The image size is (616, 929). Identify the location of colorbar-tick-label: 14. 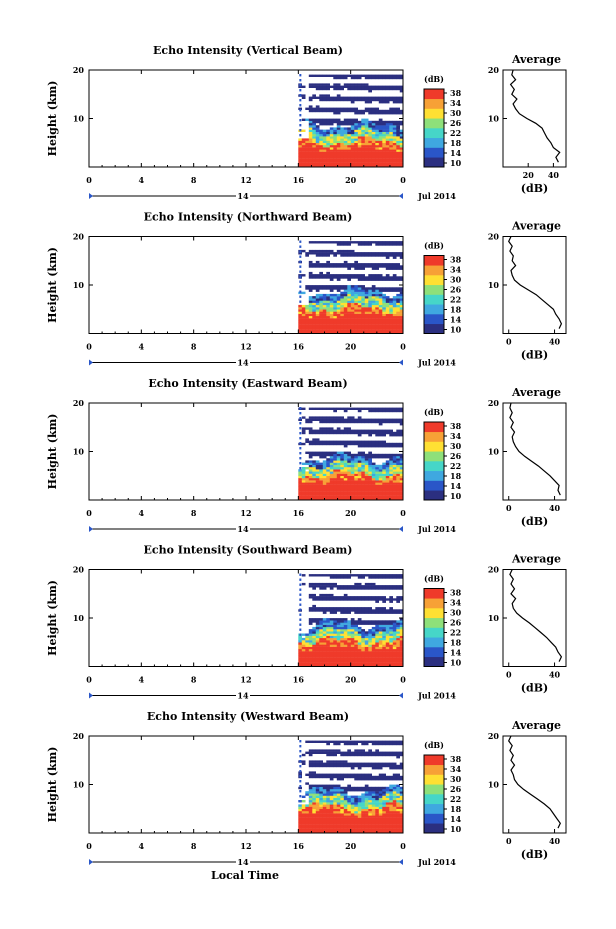
(456, 153).